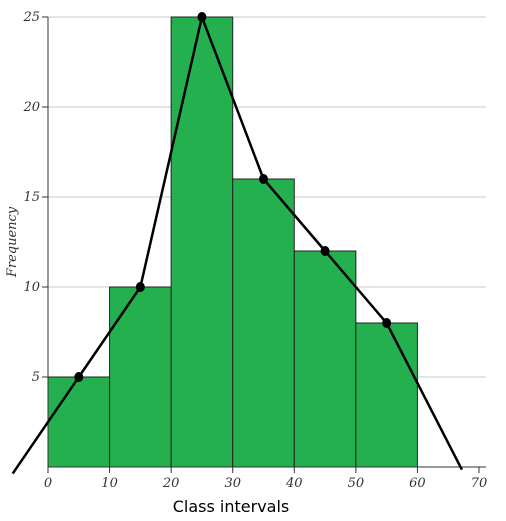  I want to click on y-tick-label: 10, so click(31, 287).